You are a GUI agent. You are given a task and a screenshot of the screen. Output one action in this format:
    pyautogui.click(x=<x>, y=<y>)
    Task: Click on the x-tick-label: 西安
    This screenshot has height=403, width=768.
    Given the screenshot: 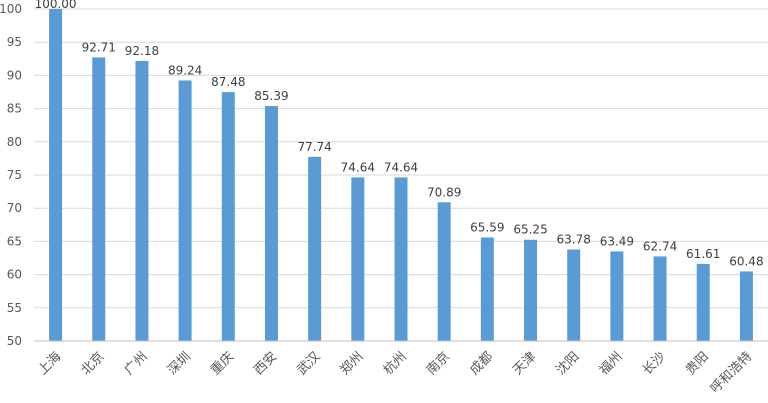 What is the action you would take?
    pyautogui.click(x=265, y=363)
    